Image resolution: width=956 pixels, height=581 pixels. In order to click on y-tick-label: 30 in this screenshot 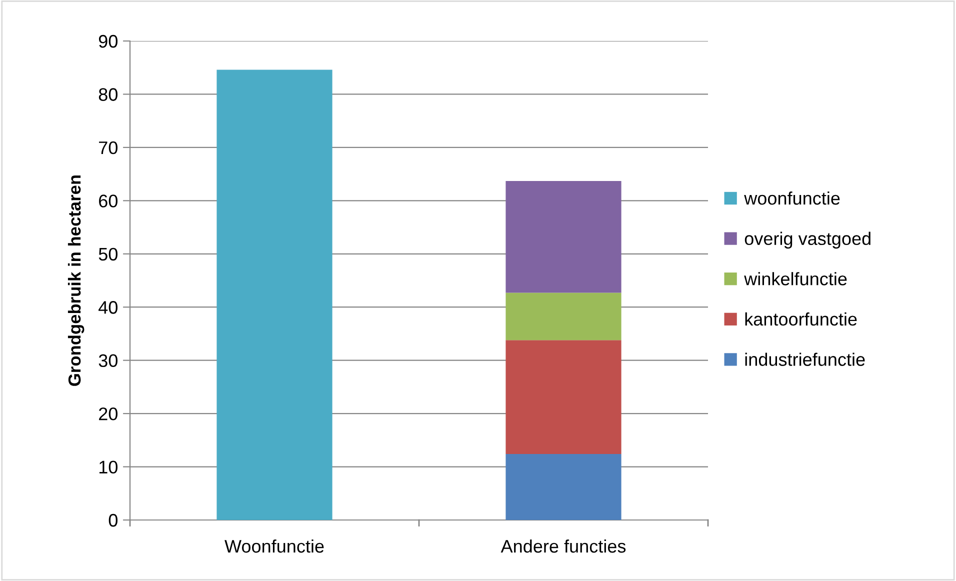, I will do `click(108, 361)`.